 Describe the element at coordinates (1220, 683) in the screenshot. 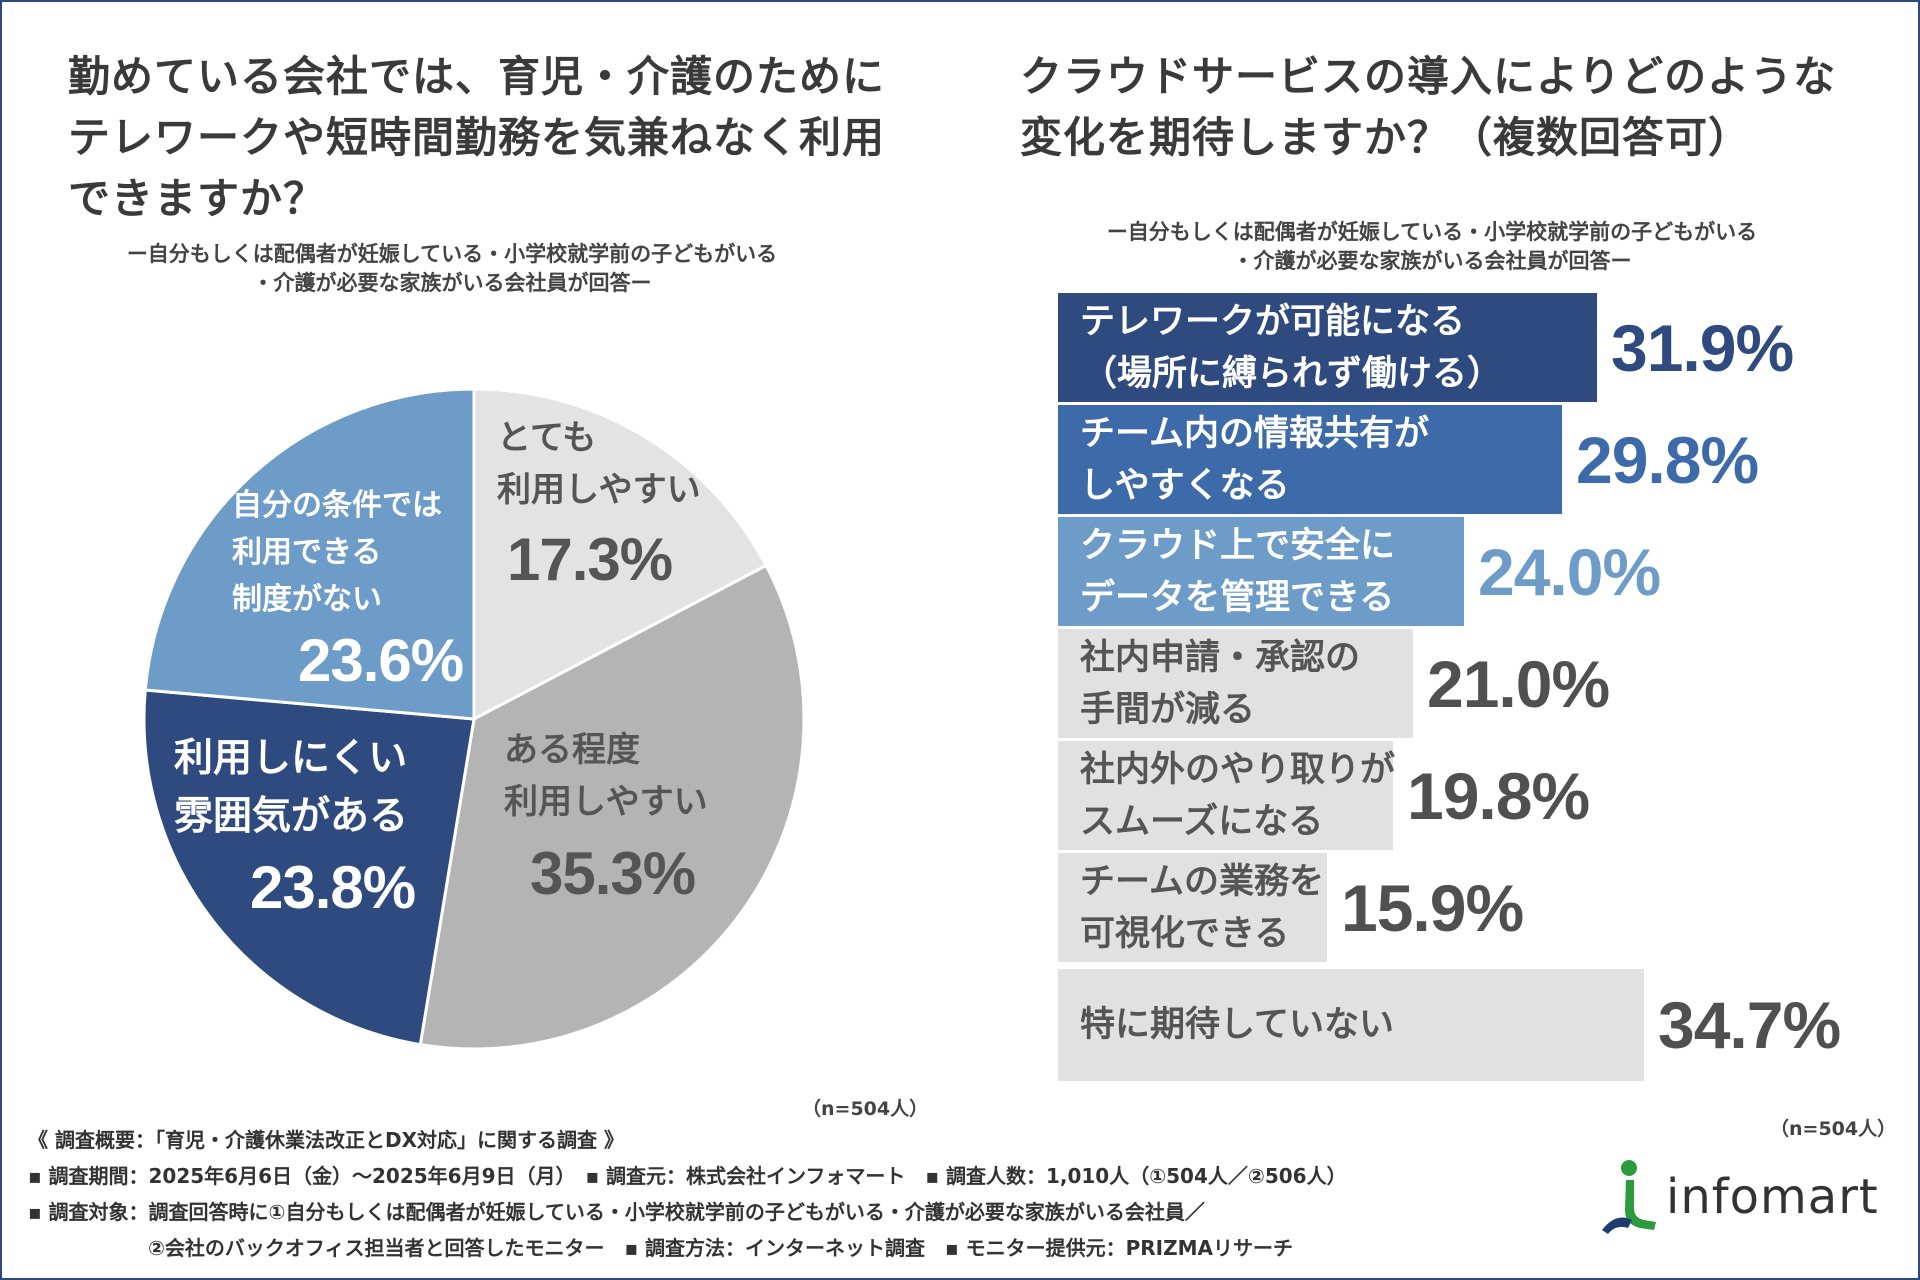

I see `bar-label: 社内申請・承認の 手間が減る` at that location.